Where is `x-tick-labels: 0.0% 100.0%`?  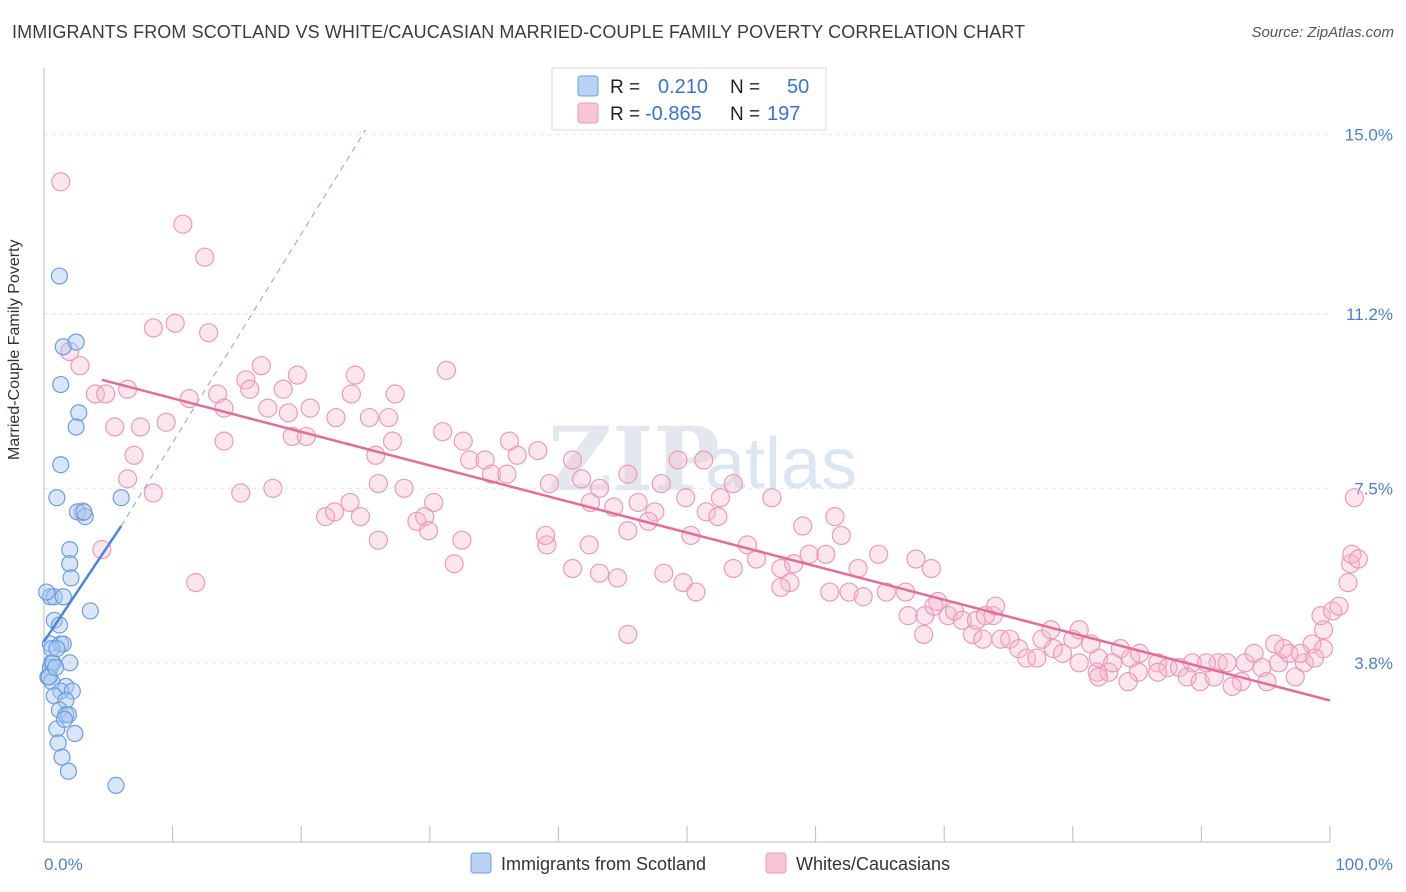
x-tick-labels: 0.0% 100.0% is located at coordinates (718, 864).